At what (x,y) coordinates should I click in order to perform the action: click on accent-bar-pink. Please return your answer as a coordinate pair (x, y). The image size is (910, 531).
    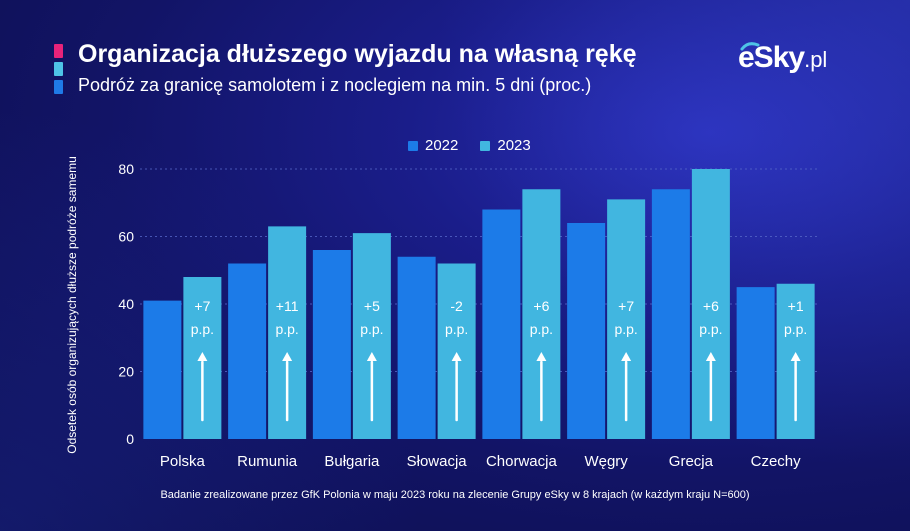
    Looking at the image, I should click on (58, 51).